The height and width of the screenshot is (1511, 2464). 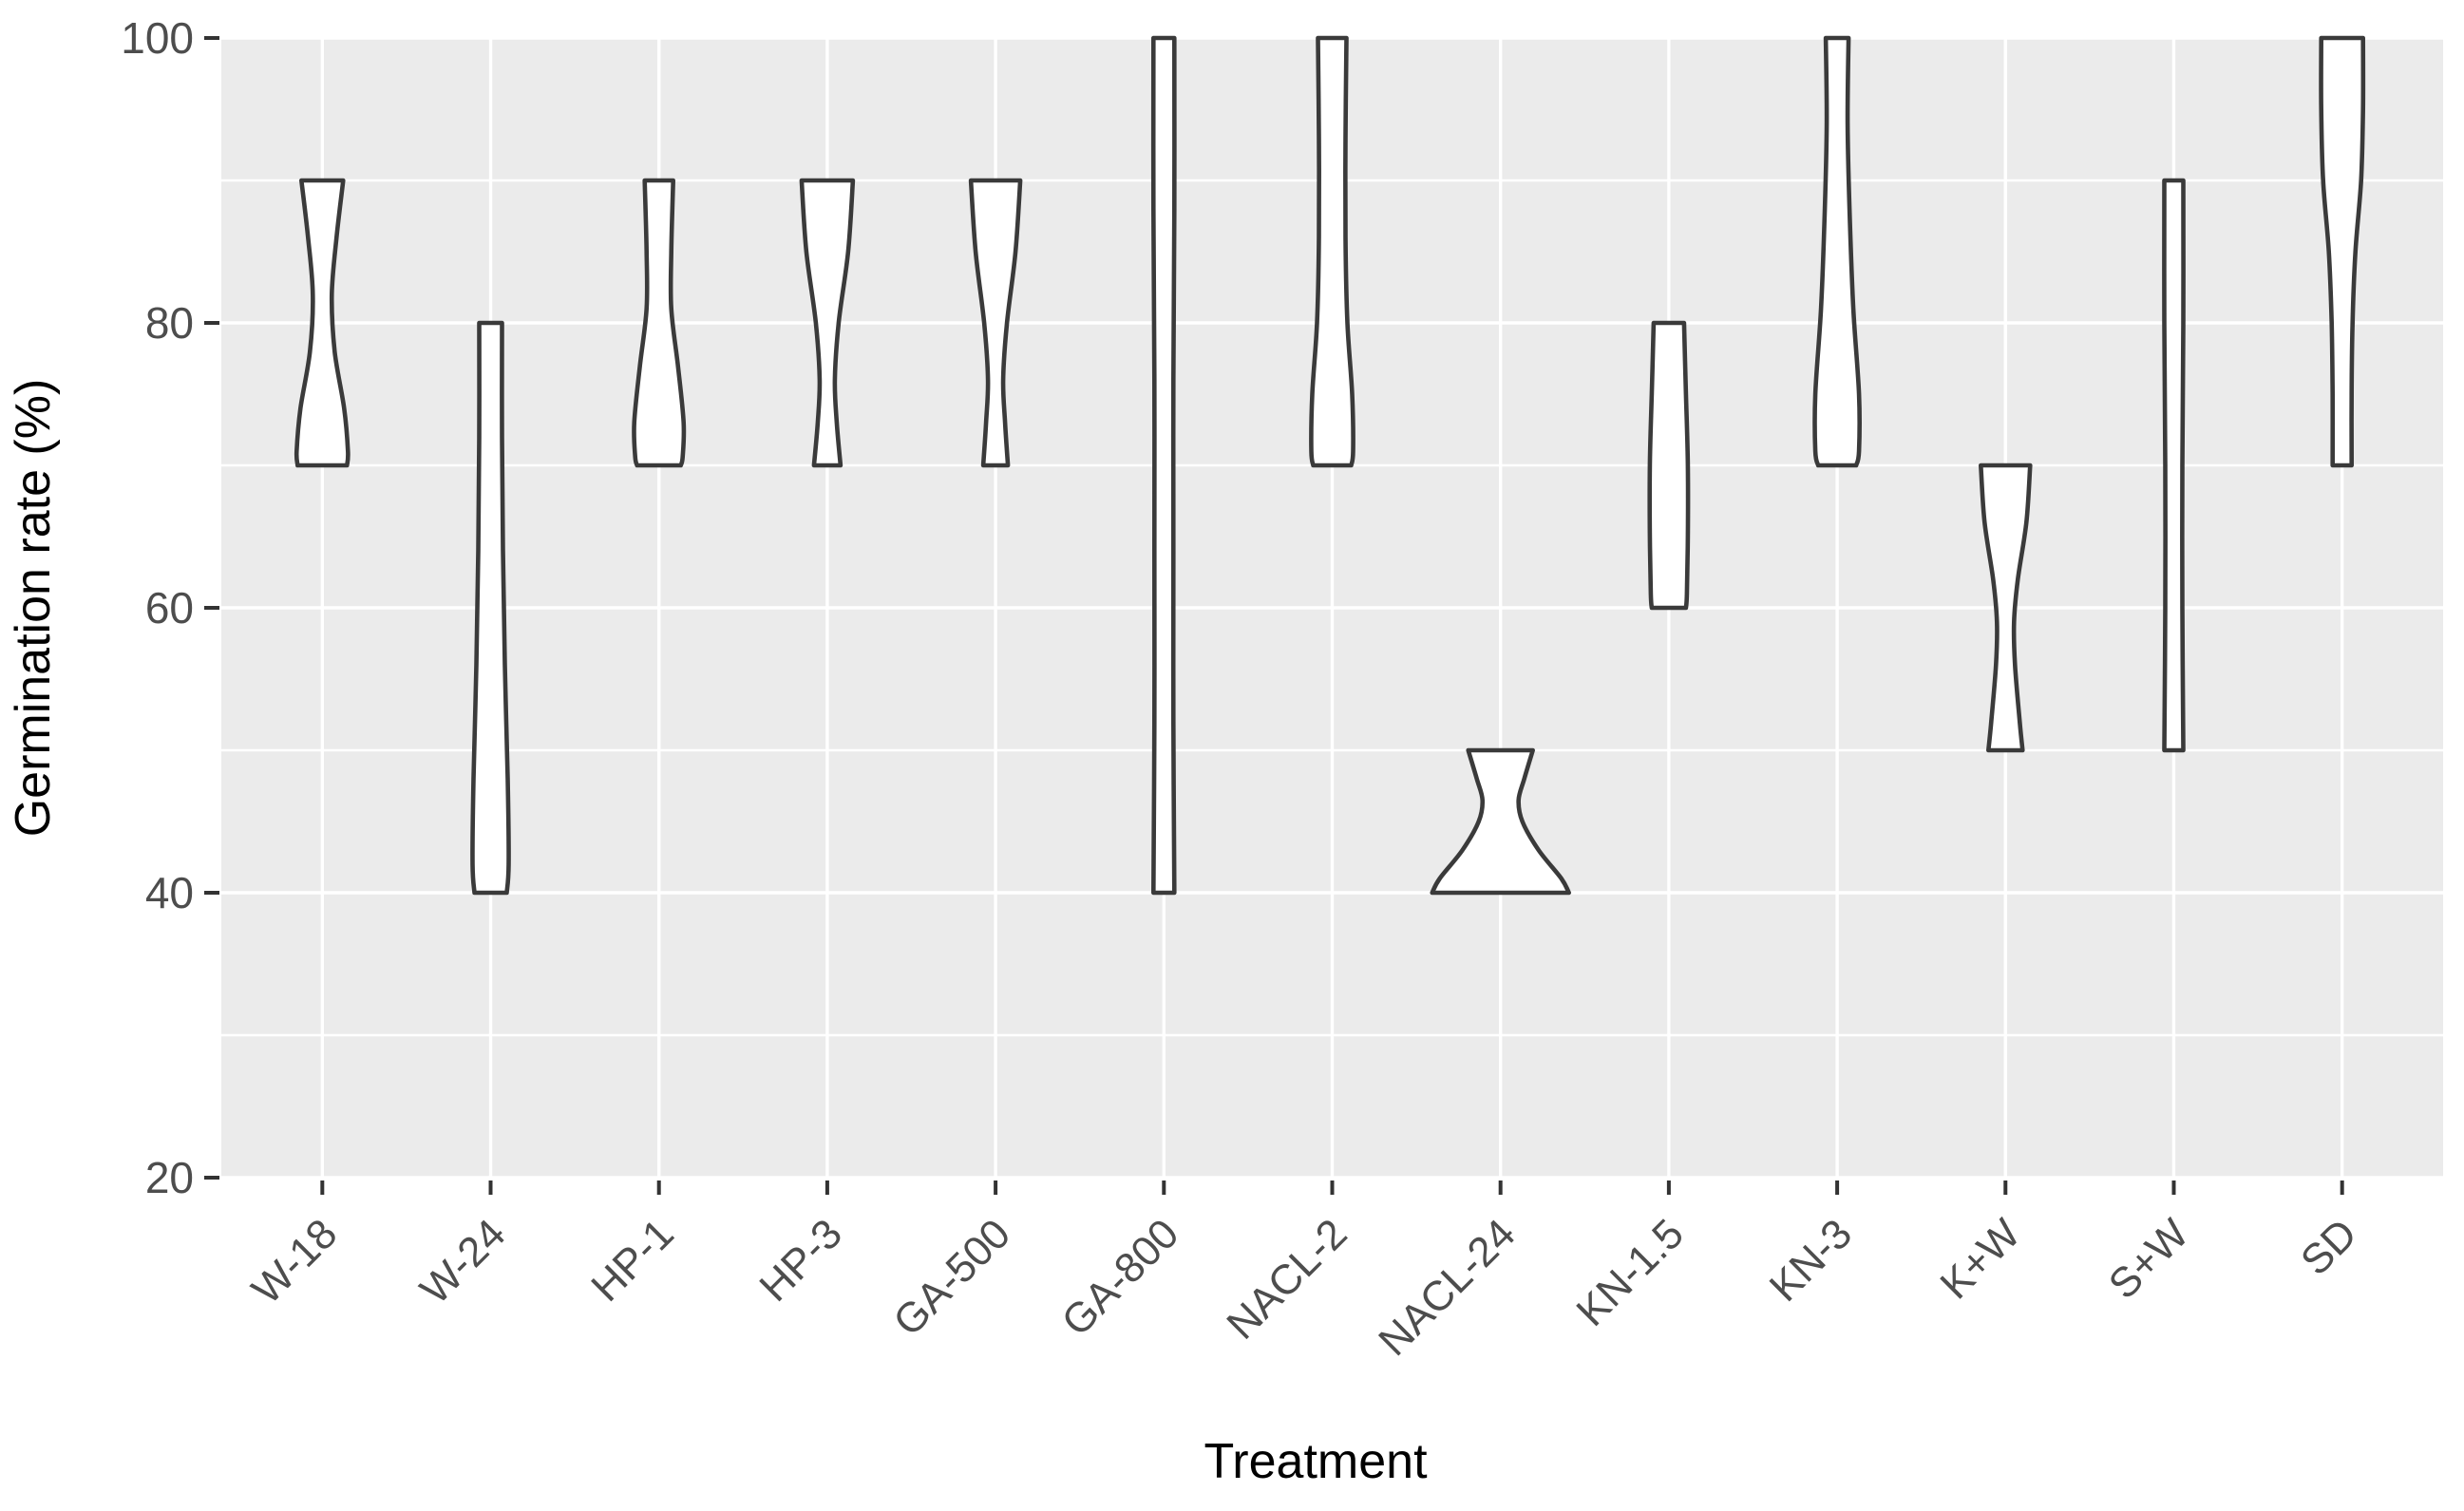 I want to click on x-tick-label-HP-3: HP-3, so click(x=800, y=1260).